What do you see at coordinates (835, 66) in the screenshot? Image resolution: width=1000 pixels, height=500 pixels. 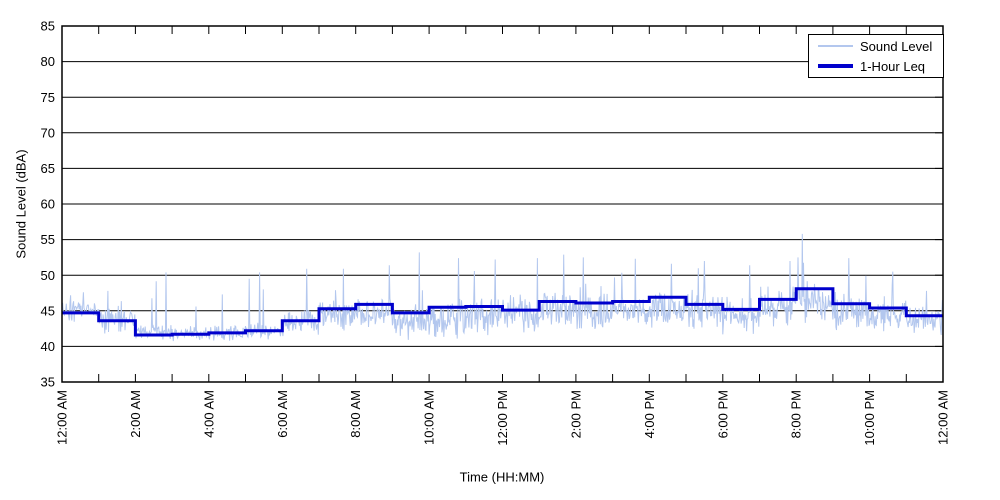 I see `leq-line-sample` at bounding box center [835, 66].